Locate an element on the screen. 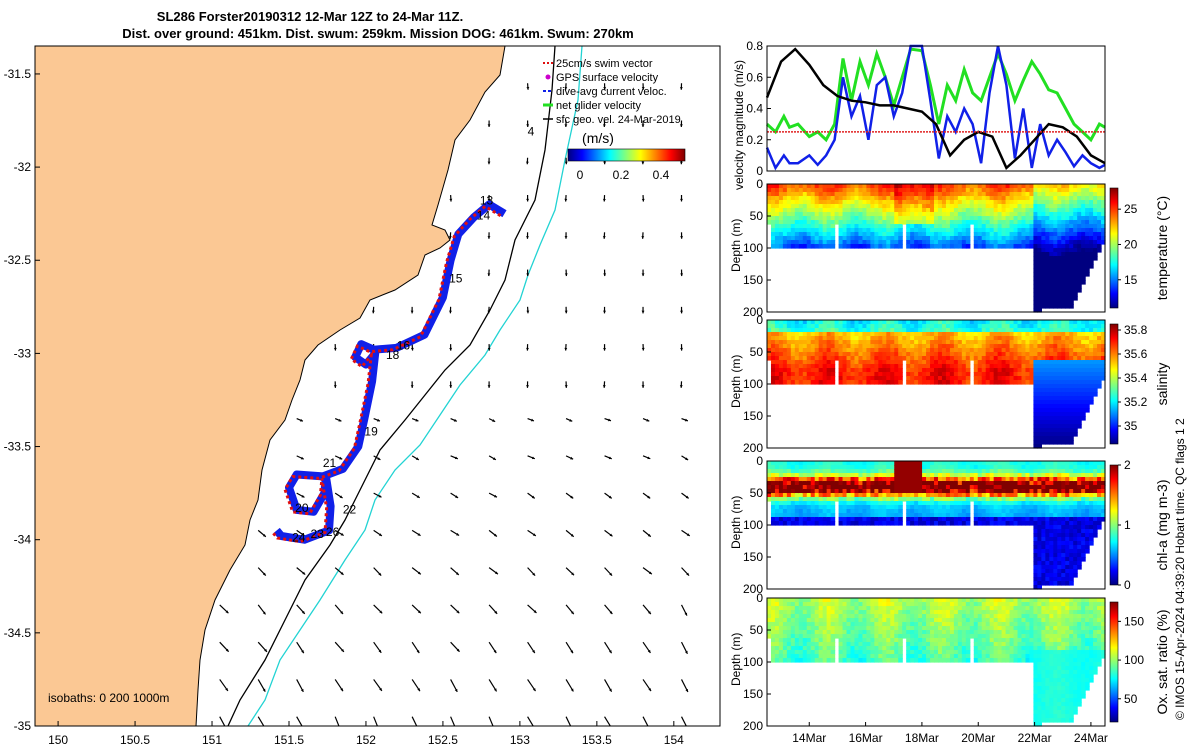 The width and height of the screenshot is (1200, 750). map-xtick-label: 150.5 is located at coordinates (135, 740).